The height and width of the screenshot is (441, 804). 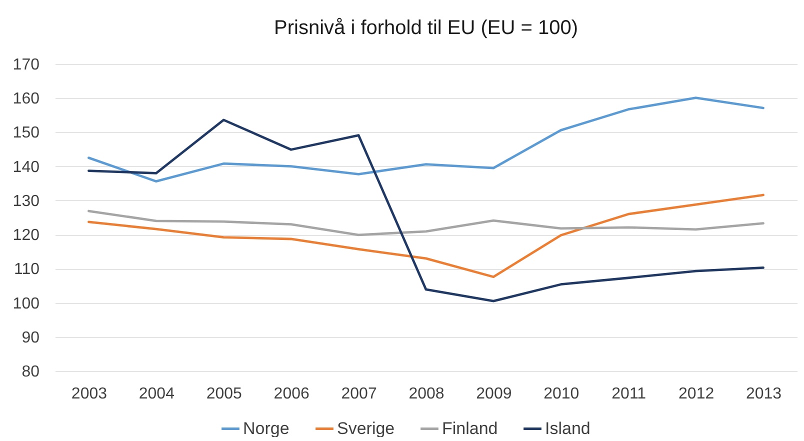 What do you see at coordinates (359, 394) in the screenshot?
I see `x-tick-label: 2007` at bounding box center [359, 394].